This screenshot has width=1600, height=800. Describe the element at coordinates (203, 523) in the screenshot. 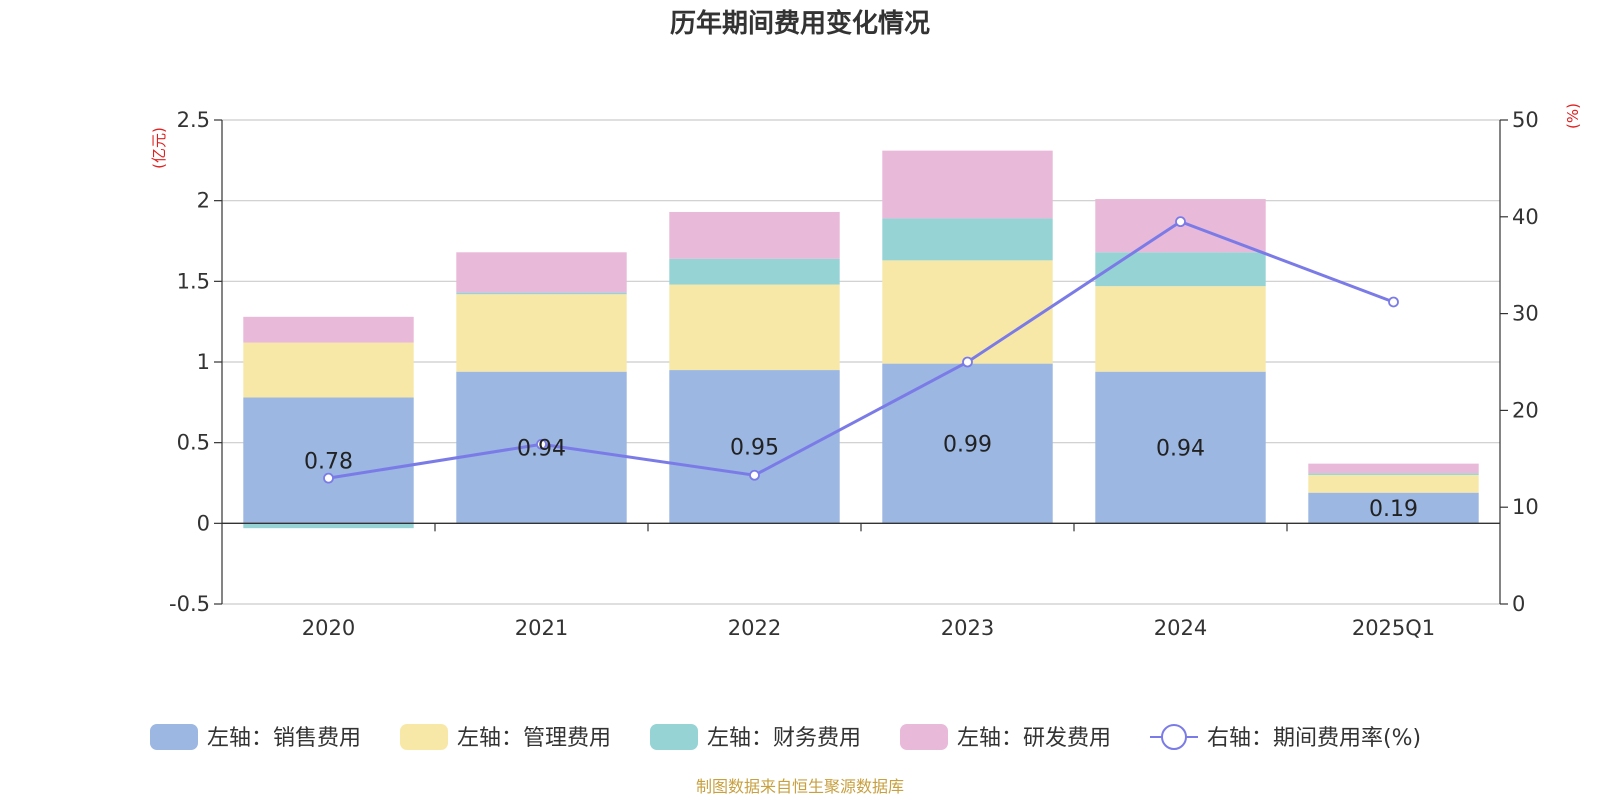

I see `y-left-tick-label: 0` at that location.